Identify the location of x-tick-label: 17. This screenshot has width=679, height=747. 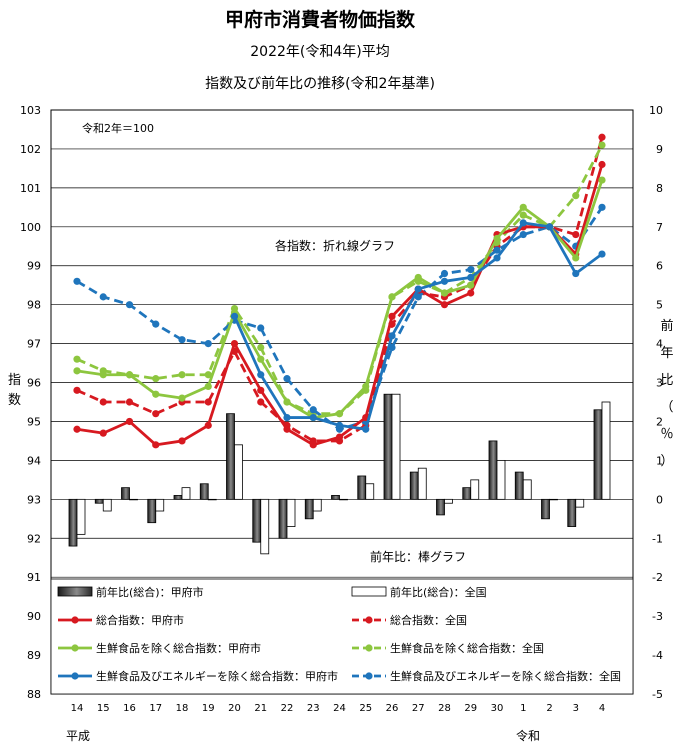
(155, 708).